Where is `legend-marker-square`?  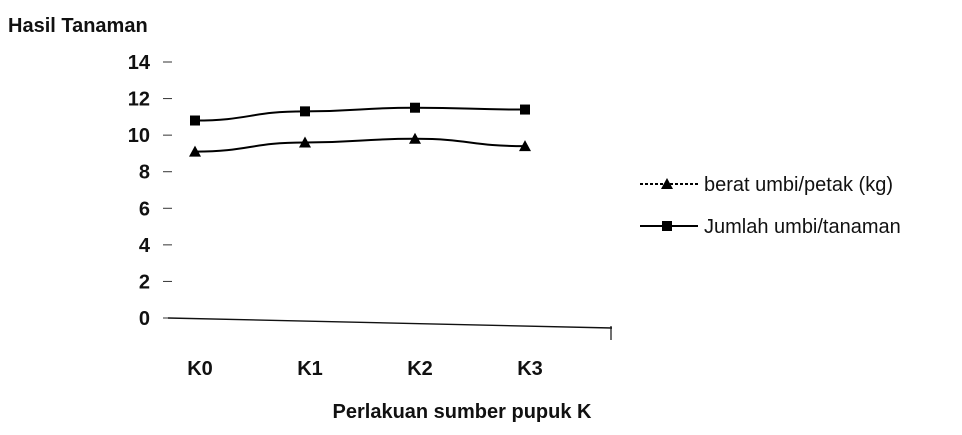
legend-marker-square is located at coordinates (667, 226).